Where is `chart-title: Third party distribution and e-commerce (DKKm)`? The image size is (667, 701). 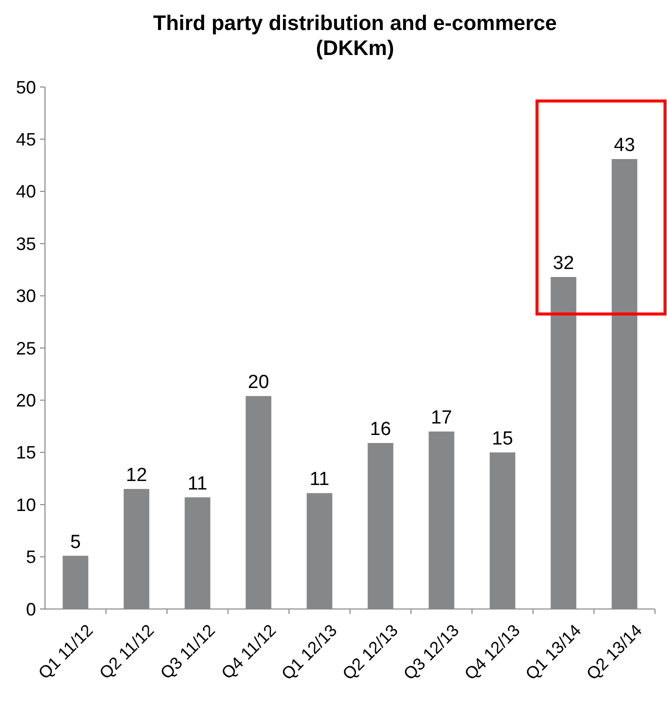 chart-title: Third party distribution and e-commerce (DKKm) is located at coordinates (355, 36).